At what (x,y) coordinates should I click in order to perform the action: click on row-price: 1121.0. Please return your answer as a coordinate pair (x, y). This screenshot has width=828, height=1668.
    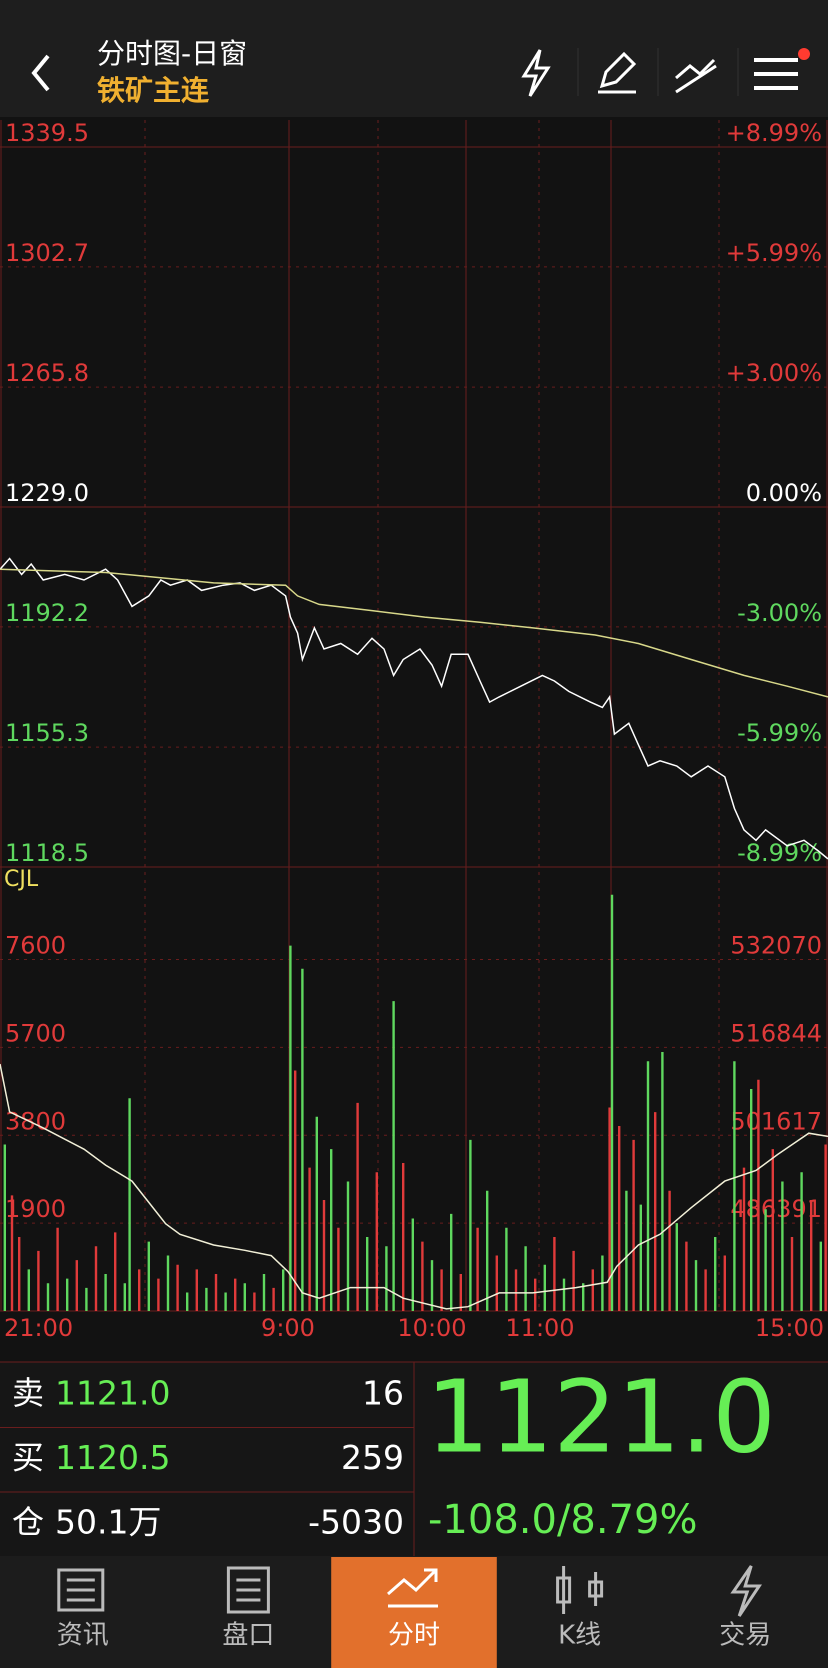
    Looking at the image, I should click on (112, 1393).